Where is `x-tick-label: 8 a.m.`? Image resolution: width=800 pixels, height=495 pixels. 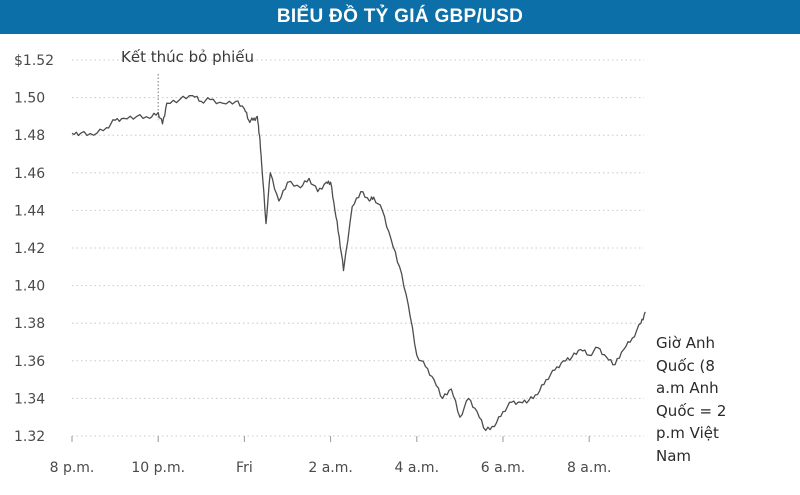 x-tick-label: 8 a.m. is located at coordinates (589, 468).